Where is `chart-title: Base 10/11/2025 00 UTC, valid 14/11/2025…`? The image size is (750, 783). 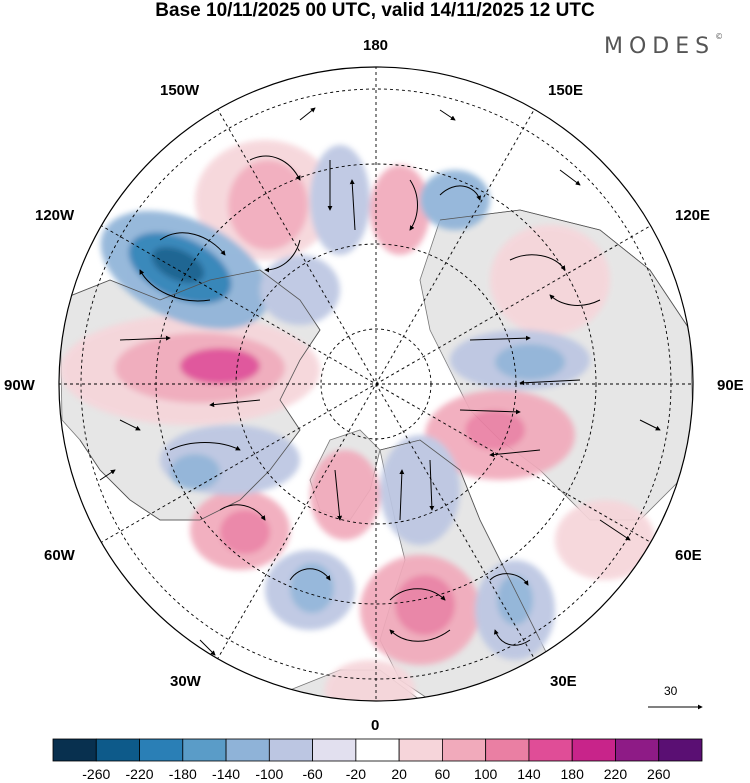 chart-title: Base 10/11/2025 00 UTC, valid 14/11/2025… is located at coordinates (375, 10).